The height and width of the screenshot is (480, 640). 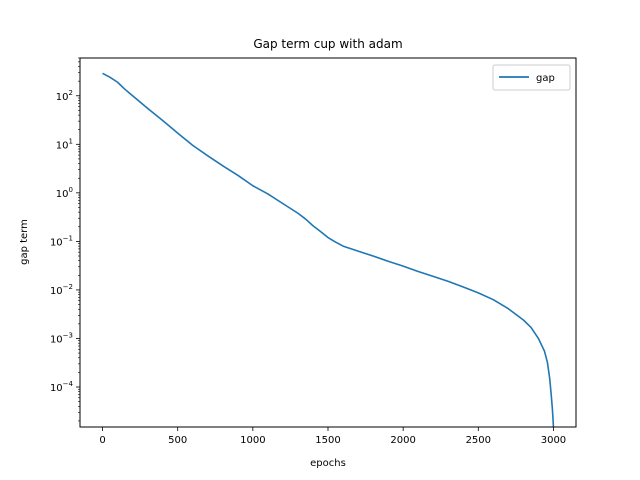 I want to click on y-tick-label: 10⁰, so click(x=64, y=193).